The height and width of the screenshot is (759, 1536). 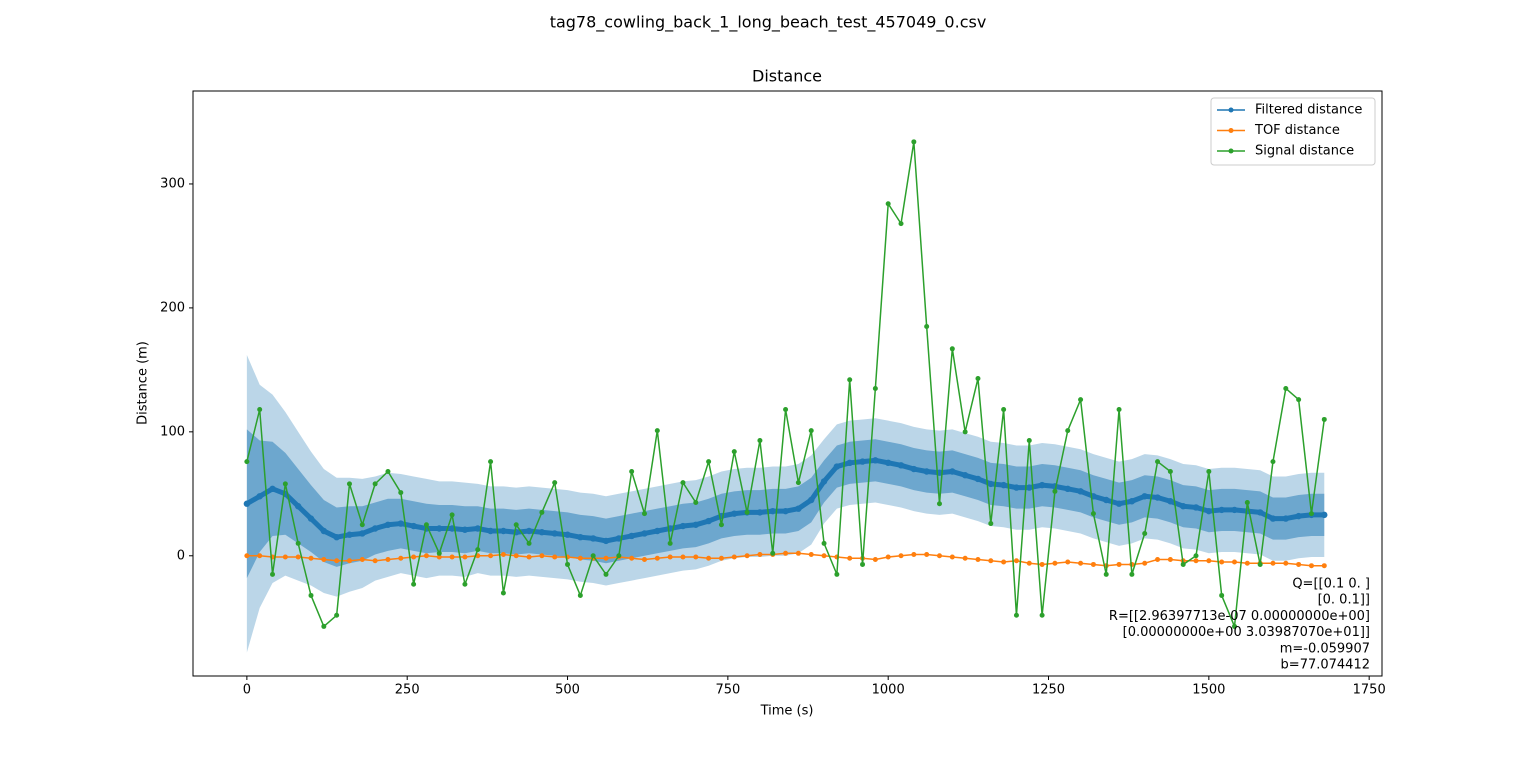 What do you see at coordinates (172, 183) in the screenshot?
I see `y-tick-label: 300` at bounding box center [172, 183].